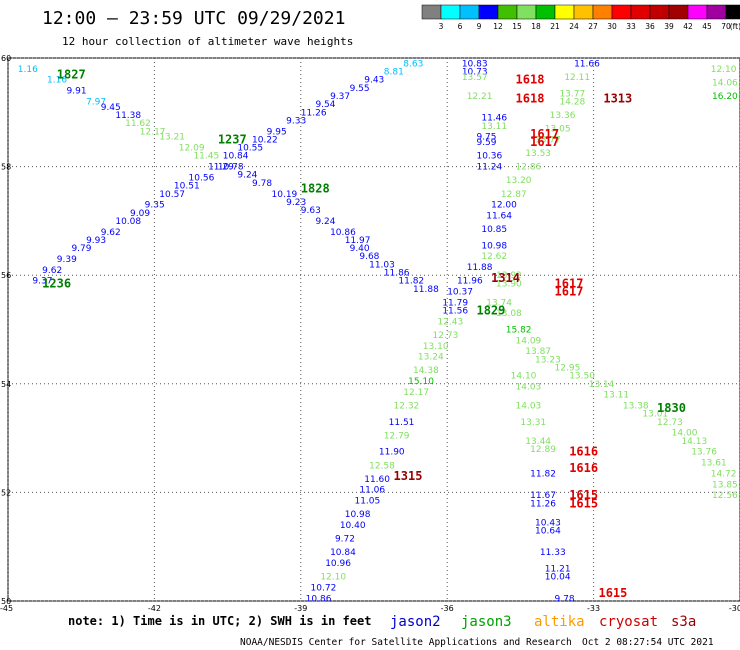 Image resolution: width=740 pixels, height=650 pixels. Describe the element at coordinates (538, 154) in the screenshot. I see `swh-value: 13.53` at that location.